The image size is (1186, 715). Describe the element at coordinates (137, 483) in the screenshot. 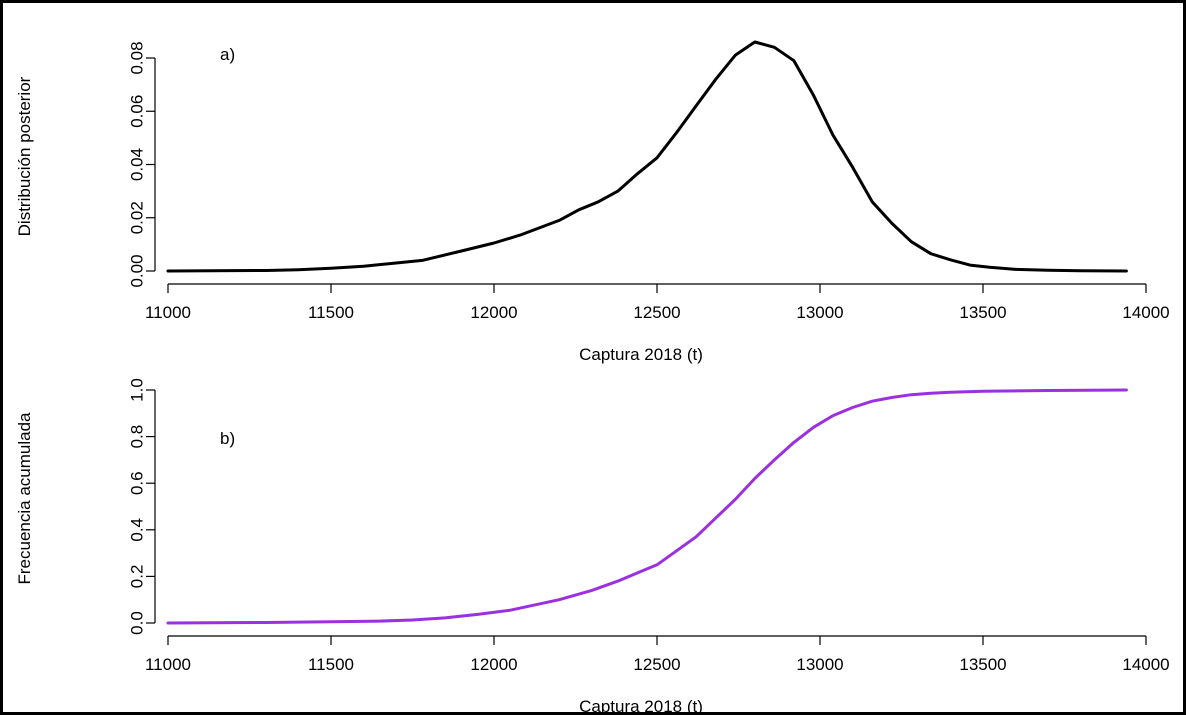

I see `y-tick-label: 0.6` at that location.